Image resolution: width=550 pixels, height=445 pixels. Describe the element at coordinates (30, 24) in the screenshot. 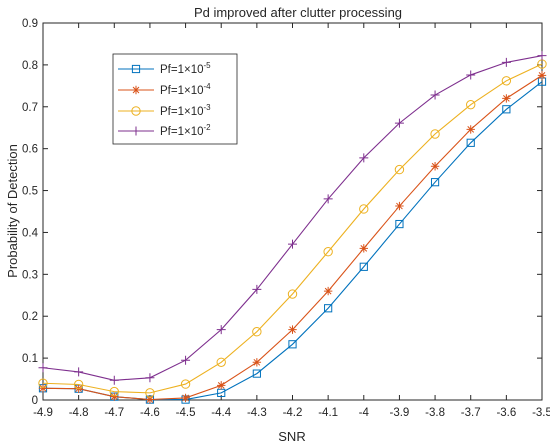

I see `y-tick-label: 0.9` at that location.